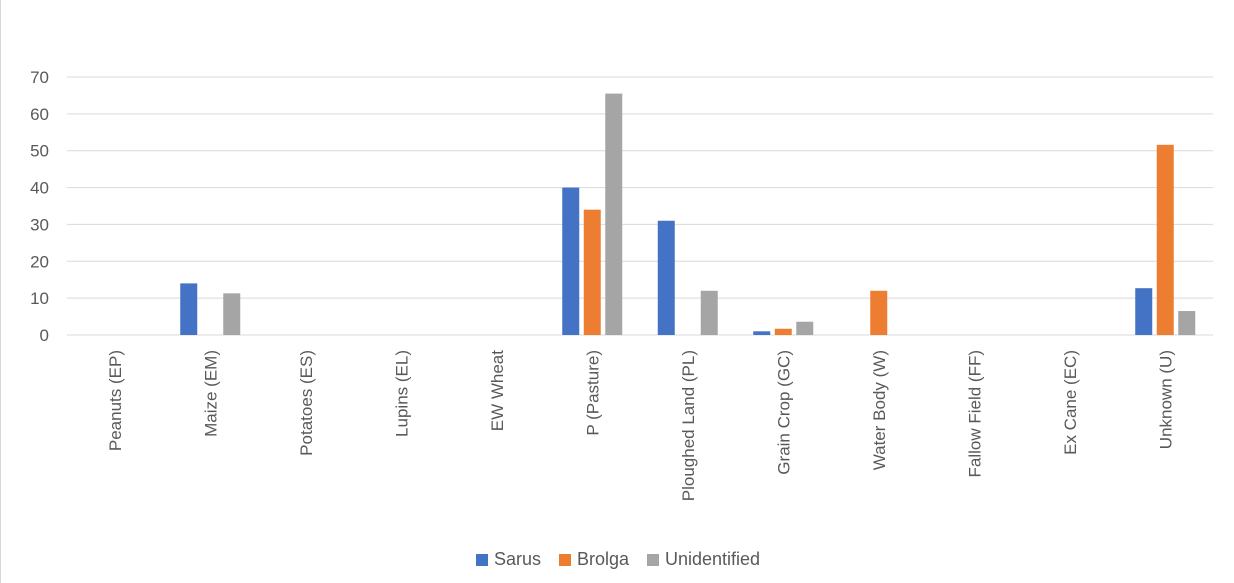 This screenshot has width=1234, height=583. I want to click on x-tick-label: Unknown (U), so click(1165, 399).